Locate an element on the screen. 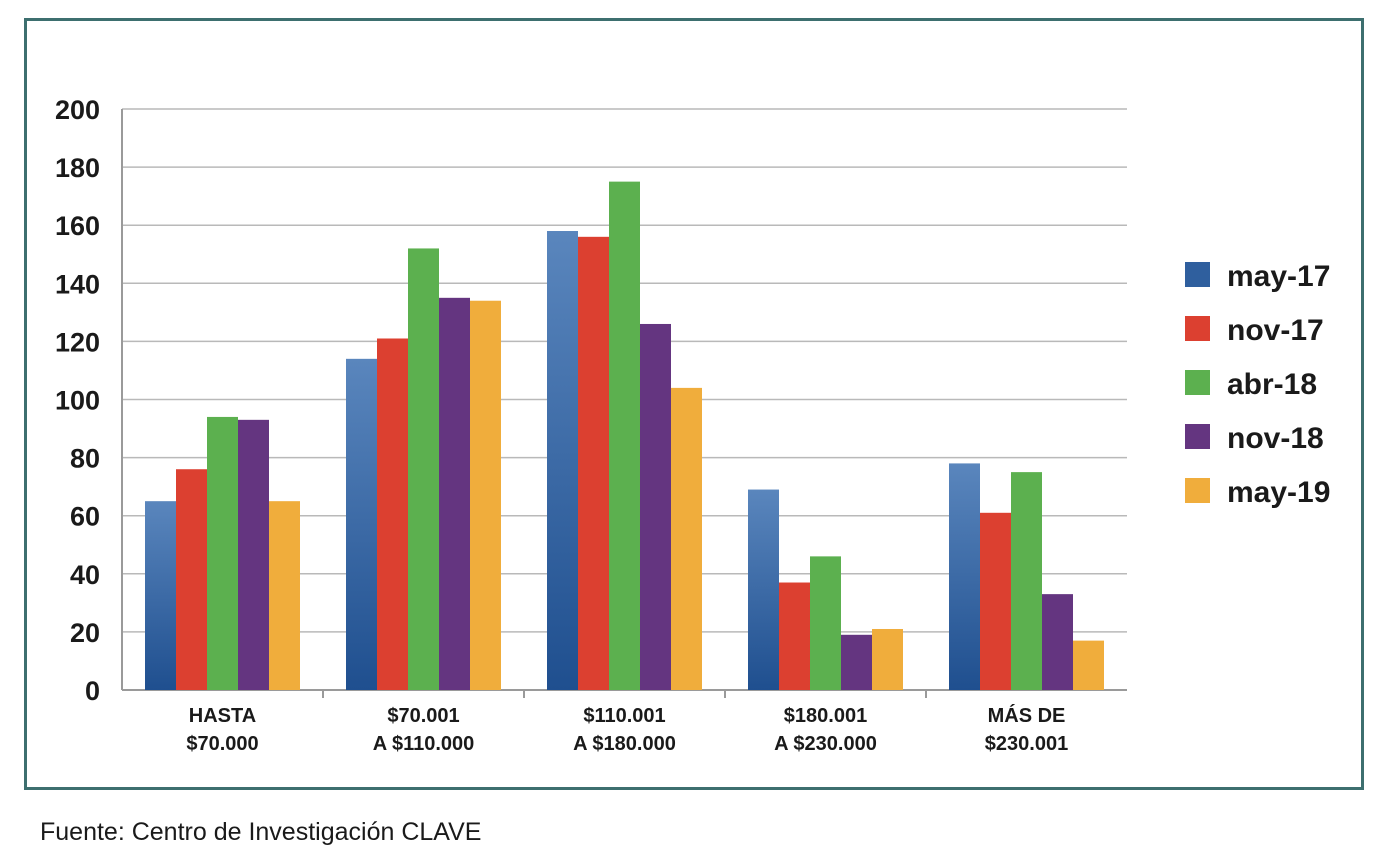 This screenshot has width=1392, height=862. y-tick-label: 100 is located at coordinates (77, 401).